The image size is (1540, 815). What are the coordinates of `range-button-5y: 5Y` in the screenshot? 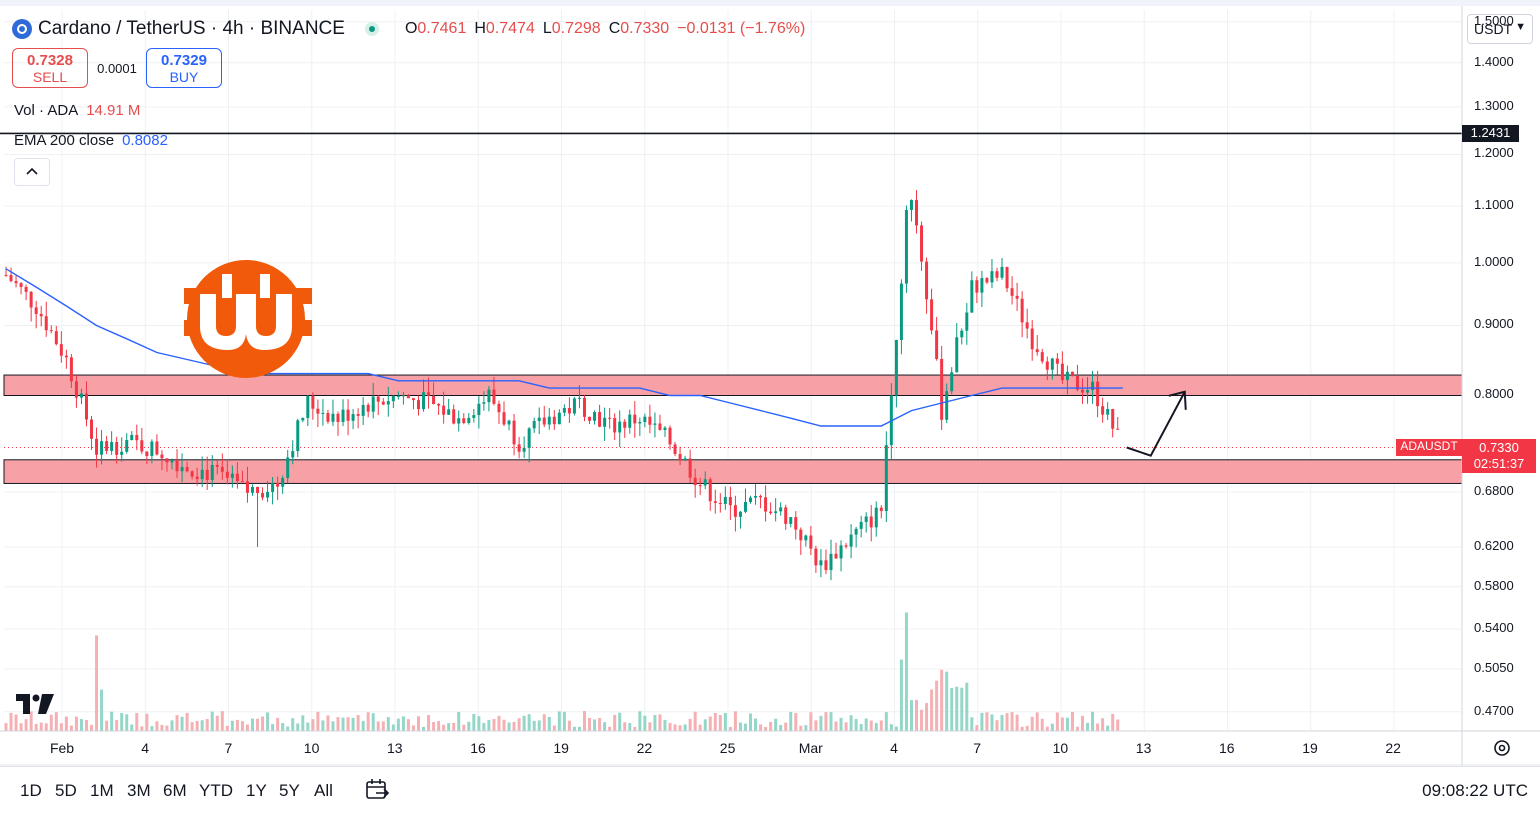 It's located at (289, 790).